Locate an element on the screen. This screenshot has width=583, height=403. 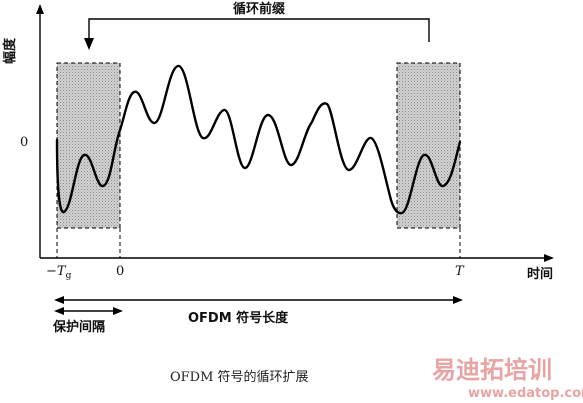
cyclic-prefix-bracket is located at coordinates (259, 30).